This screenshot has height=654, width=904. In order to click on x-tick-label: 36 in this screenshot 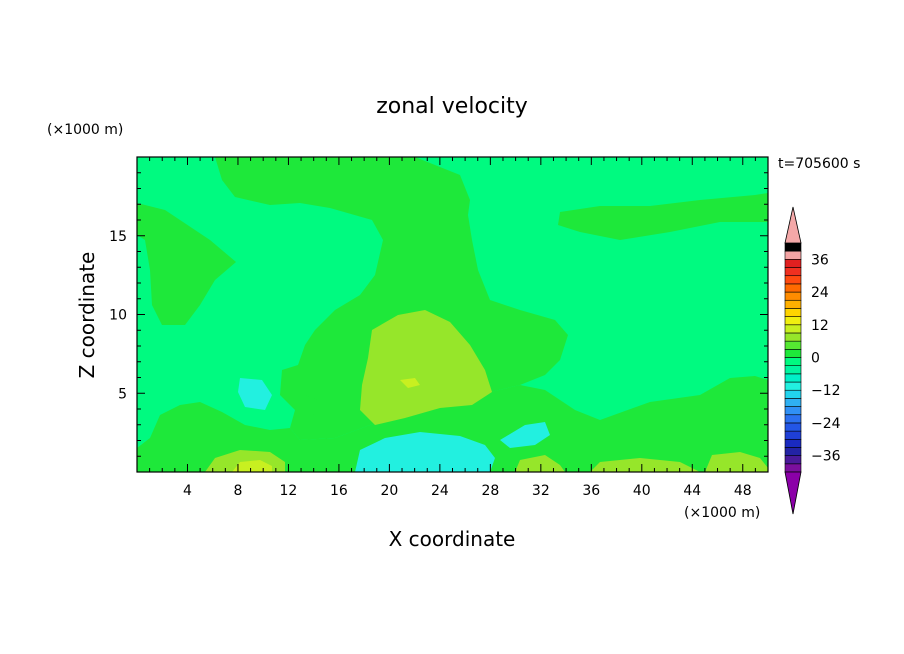, I will do `click(591, 491)`.